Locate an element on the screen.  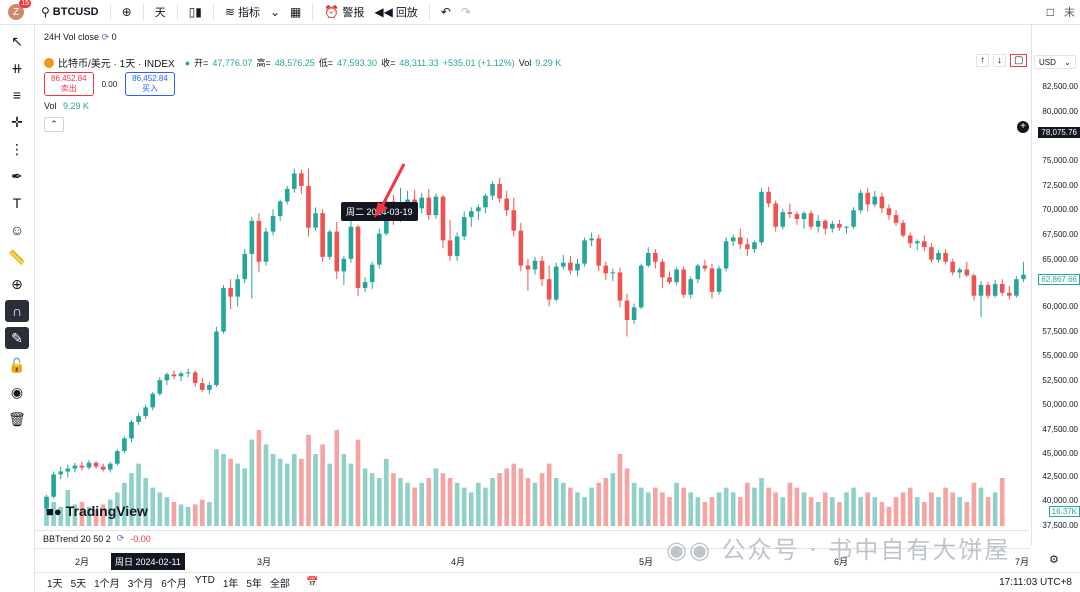
indicators-dropdown: ⌄ is located at coordinates (275, 12).